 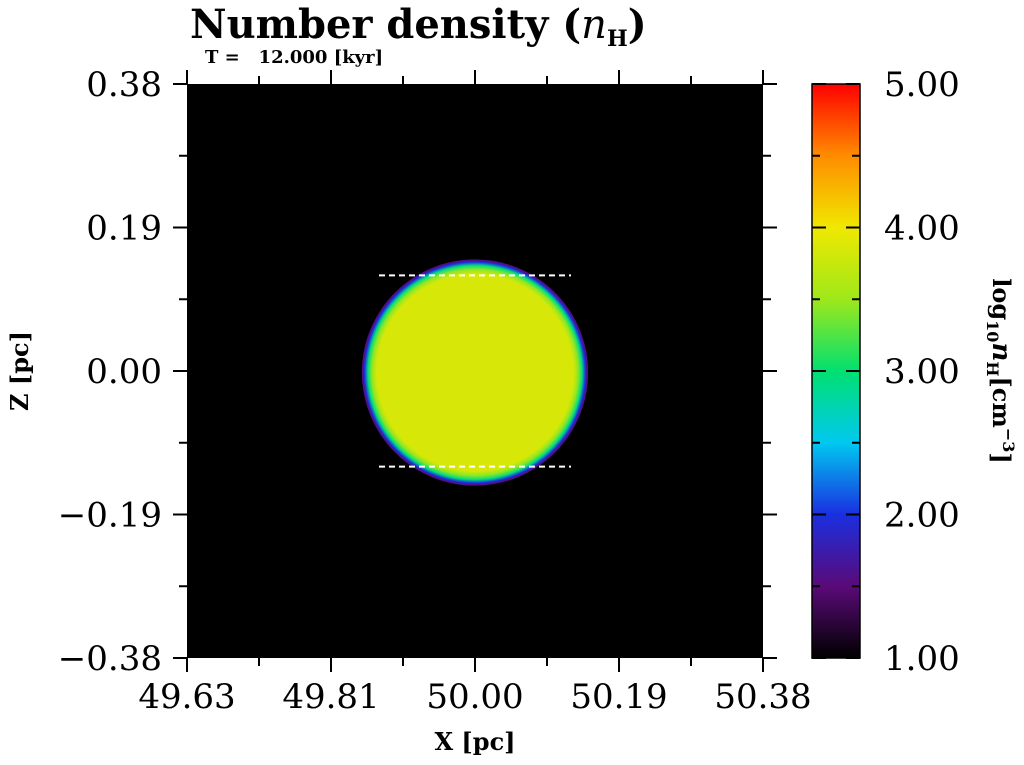 I want to click on colorbar-tick-label: 4.00, so click(x=922, y=229).